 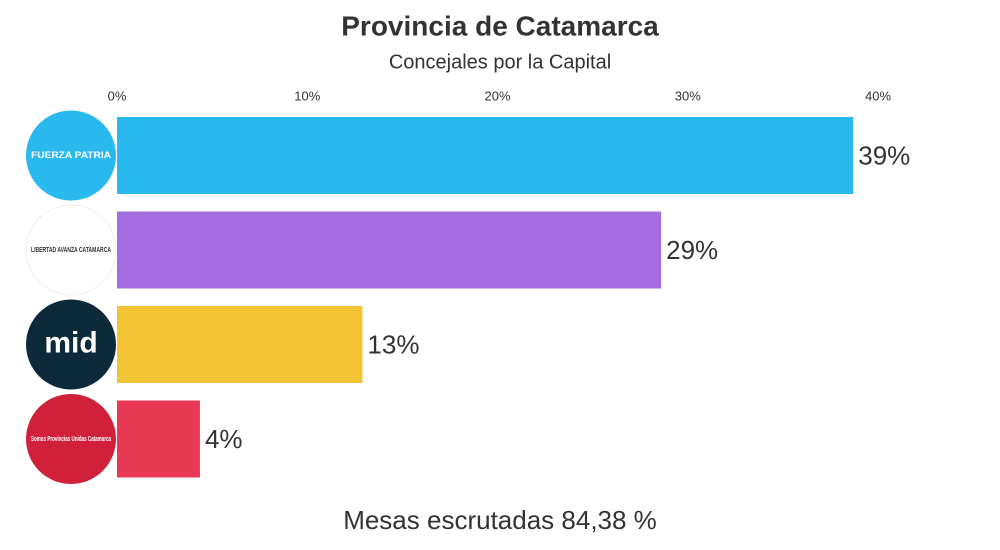 I want to click on value-label: 4%, so click(x=224, y=439).